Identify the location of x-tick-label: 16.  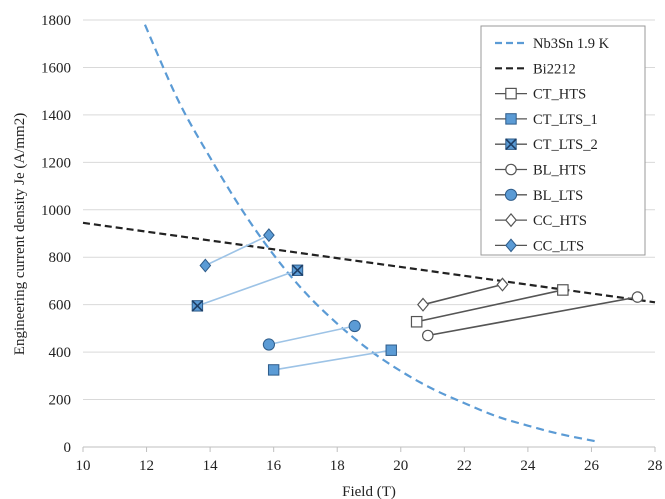
(274, 466).